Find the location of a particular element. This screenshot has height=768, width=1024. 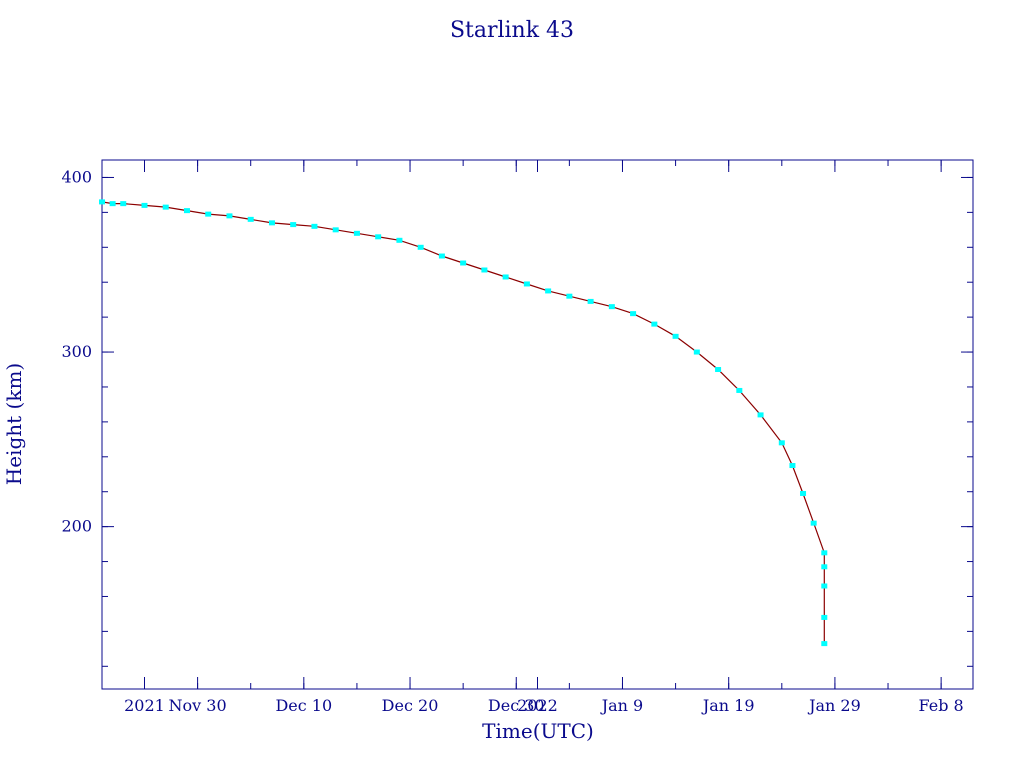

x-tick-label: Dec 20 is located at coordinates (410, 705).